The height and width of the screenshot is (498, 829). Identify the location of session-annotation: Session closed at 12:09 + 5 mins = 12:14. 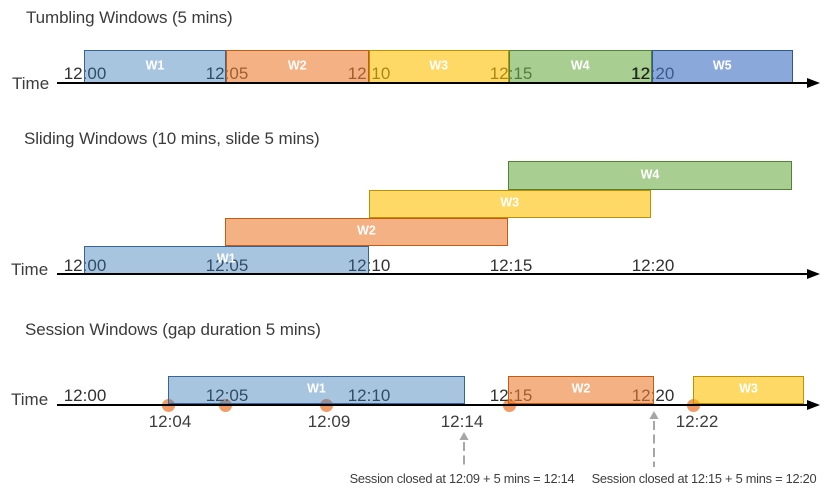
(462, 478).